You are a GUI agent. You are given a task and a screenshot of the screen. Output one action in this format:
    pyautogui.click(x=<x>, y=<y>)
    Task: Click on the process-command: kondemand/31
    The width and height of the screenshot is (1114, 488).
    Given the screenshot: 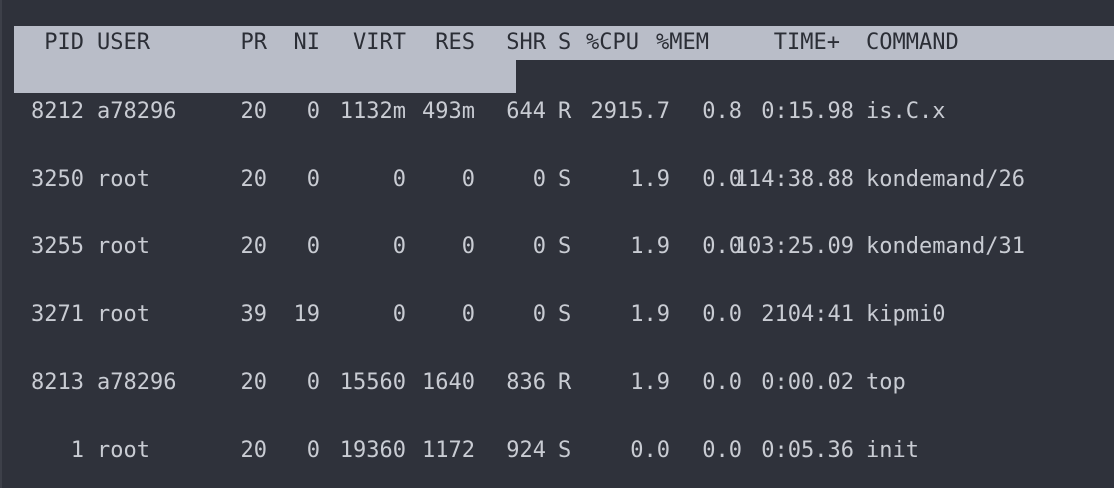 What is the action you would take?
    pyautogui.click(x=945, y=246)
    